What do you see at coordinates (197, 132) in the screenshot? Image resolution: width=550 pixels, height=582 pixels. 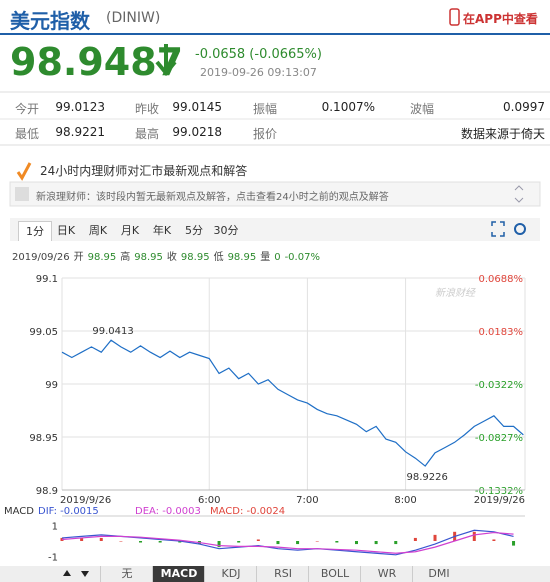 I see `stat-value: 99.0218` at bounding box center [197, 132].